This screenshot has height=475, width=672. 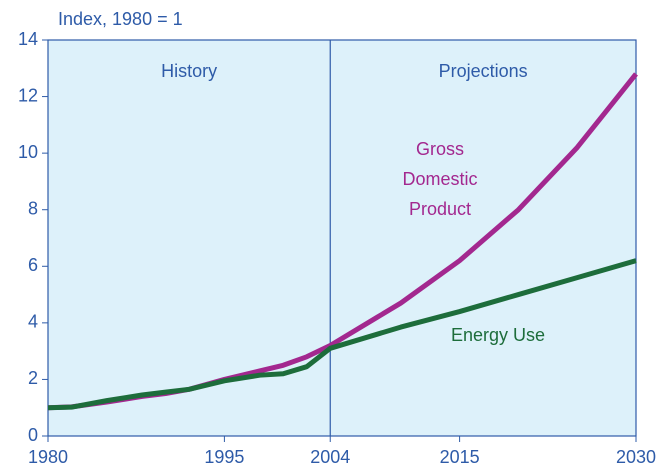 I want to click on y-tick-label: 12, so click(x=28, y=95).